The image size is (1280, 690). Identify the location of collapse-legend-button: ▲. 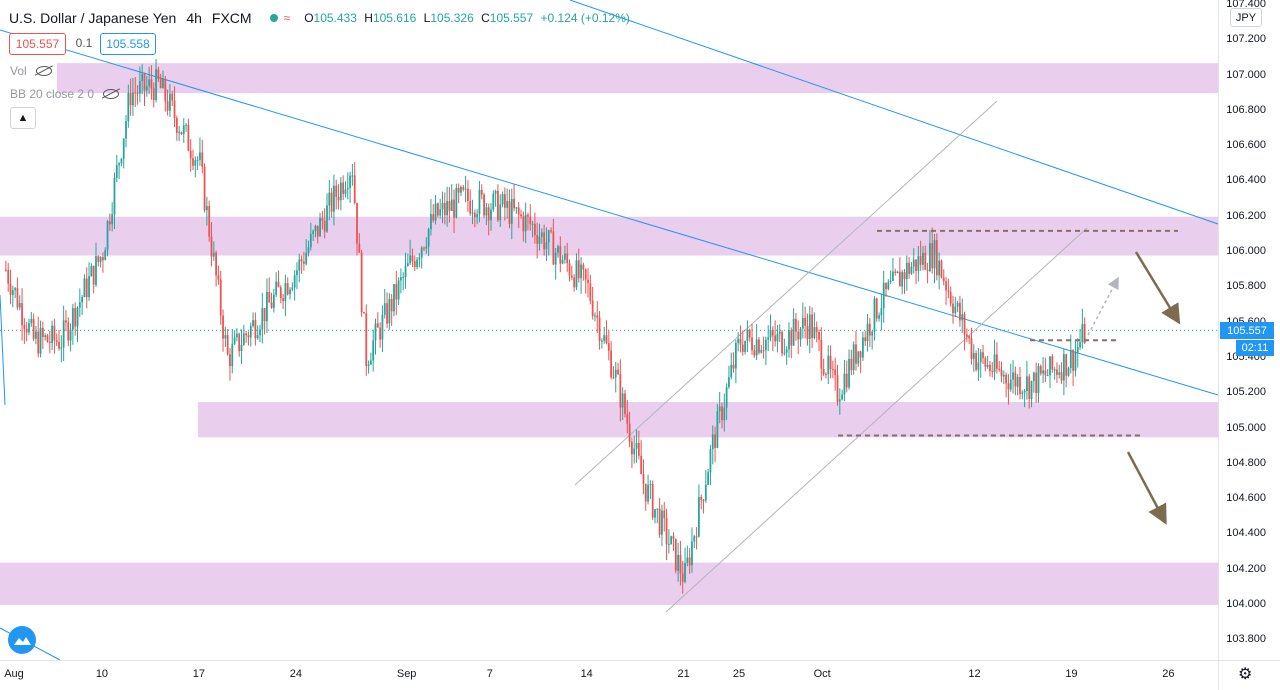
(23, 118).